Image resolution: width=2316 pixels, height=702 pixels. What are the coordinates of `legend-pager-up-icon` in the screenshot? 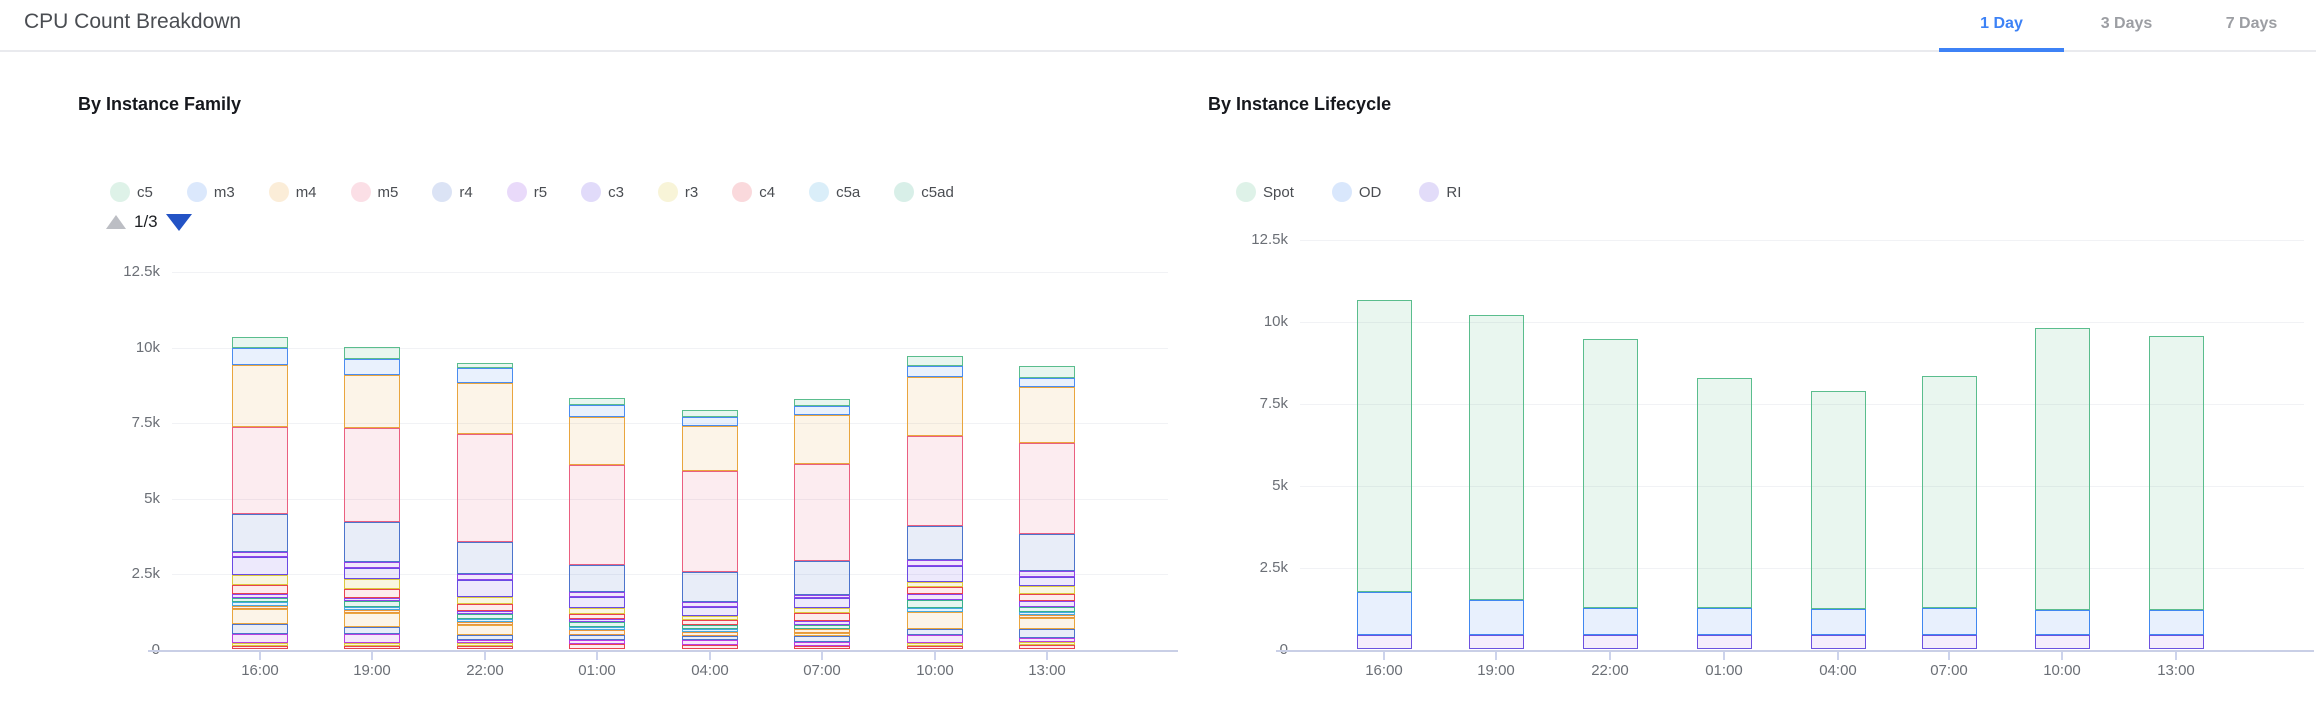 It's located at (116, 222).